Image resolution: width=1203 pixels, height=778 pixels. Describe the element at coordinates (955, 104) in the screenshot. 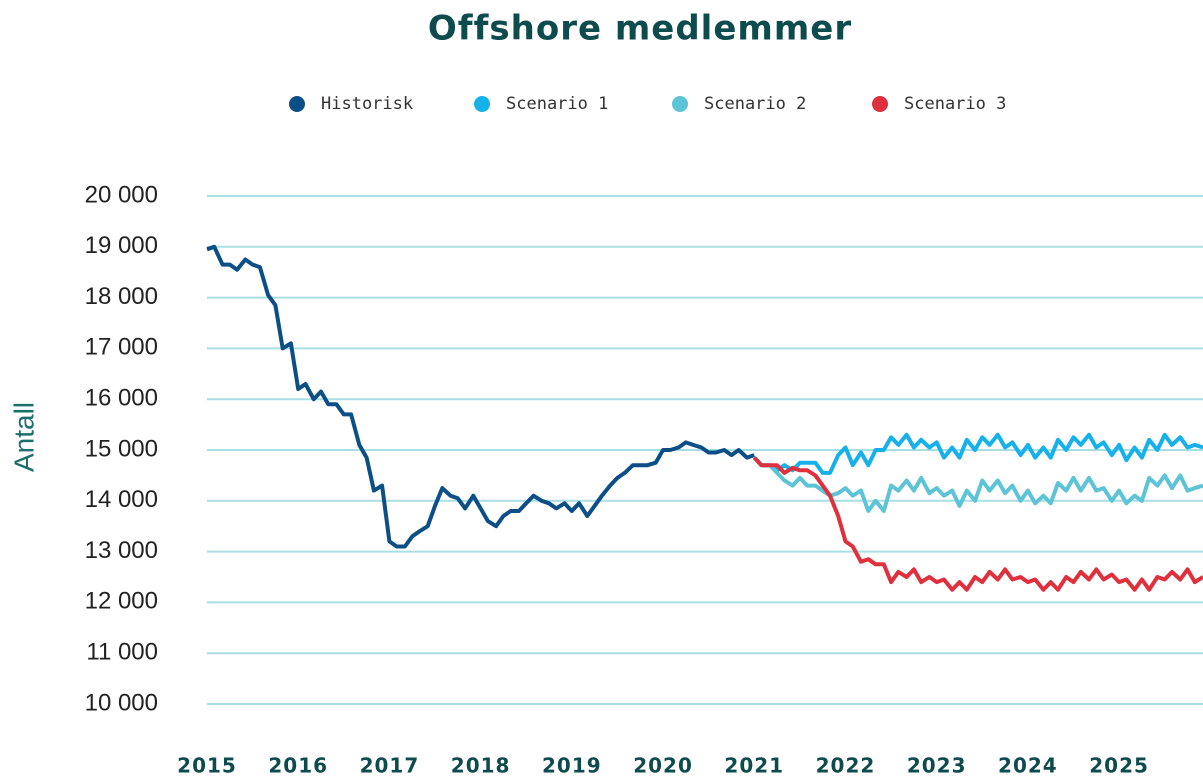

I see `legend-label: Scenario 3` at that location.